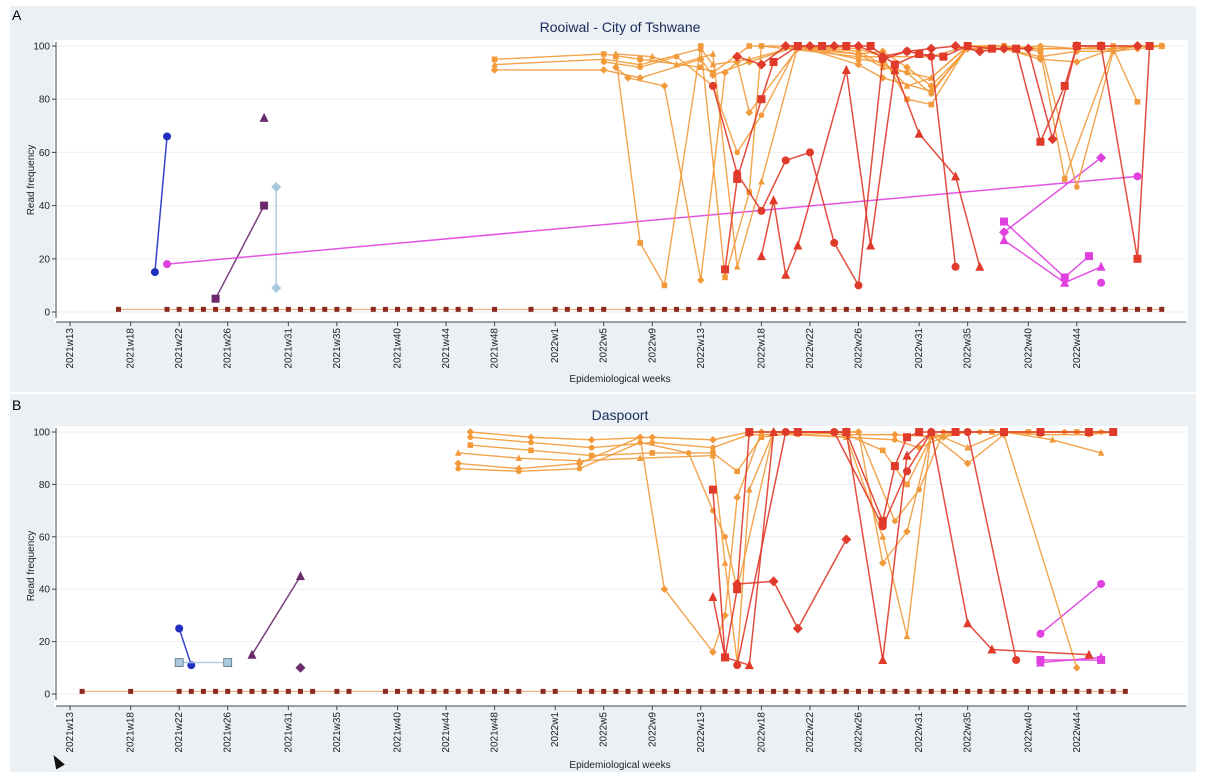  I want to click on x-tick-label: 2022w22, so click(810, 732).